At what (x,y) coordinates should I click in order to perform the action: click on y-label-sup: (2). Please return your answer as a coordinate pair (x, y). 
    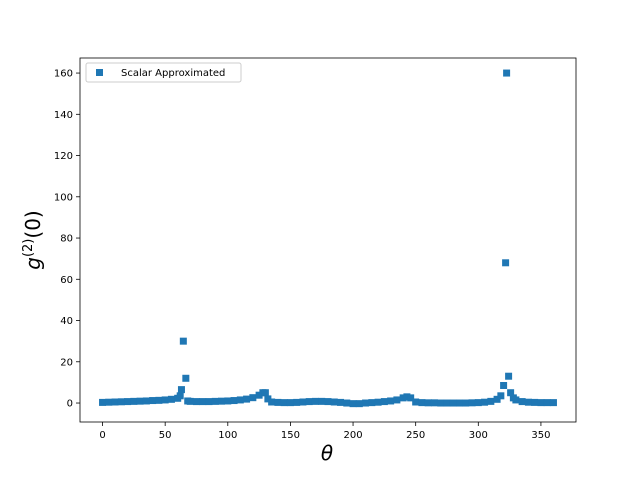
    Looking at the image, I should click on (28, 248).